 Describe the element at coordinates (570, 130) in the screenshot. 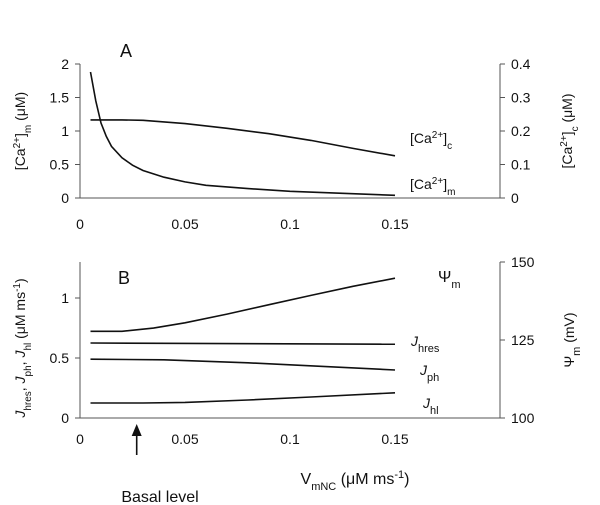

I see `y-right-axis-title: [Ca2+]c (μM)` at that location.